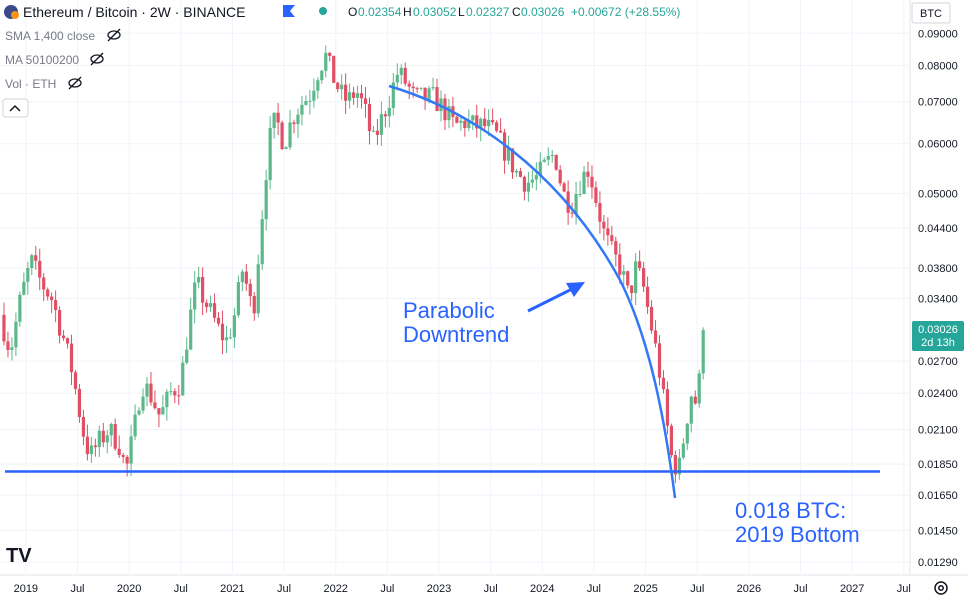  What do you see at coordinates (449, 310) in the screenshot?
I see `svg-text: Parabolic` at bounding box center [449, 310].